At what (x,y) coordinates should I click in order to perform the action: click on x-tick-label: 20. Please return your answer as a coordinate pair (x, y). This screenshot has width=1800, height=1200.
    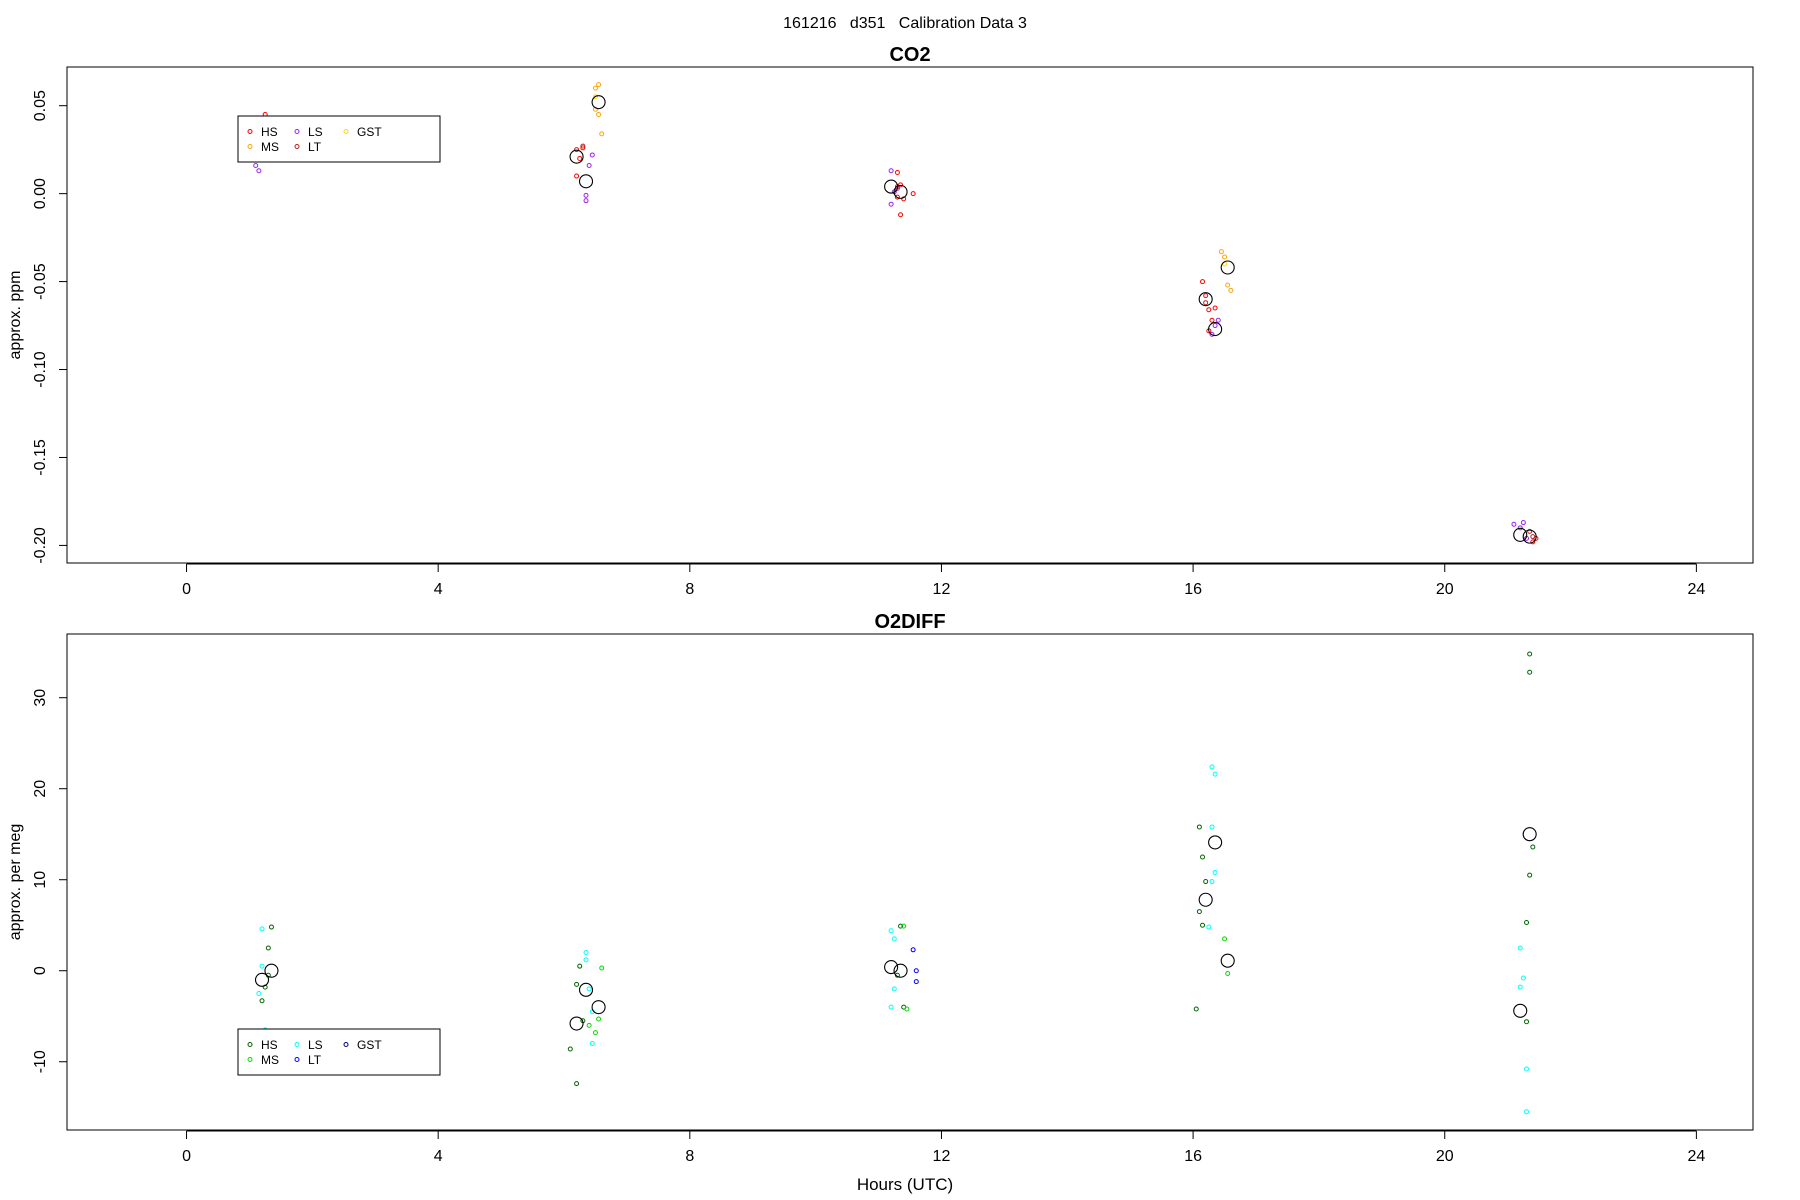
    Looking at the image, I should click on (1445, 1156).